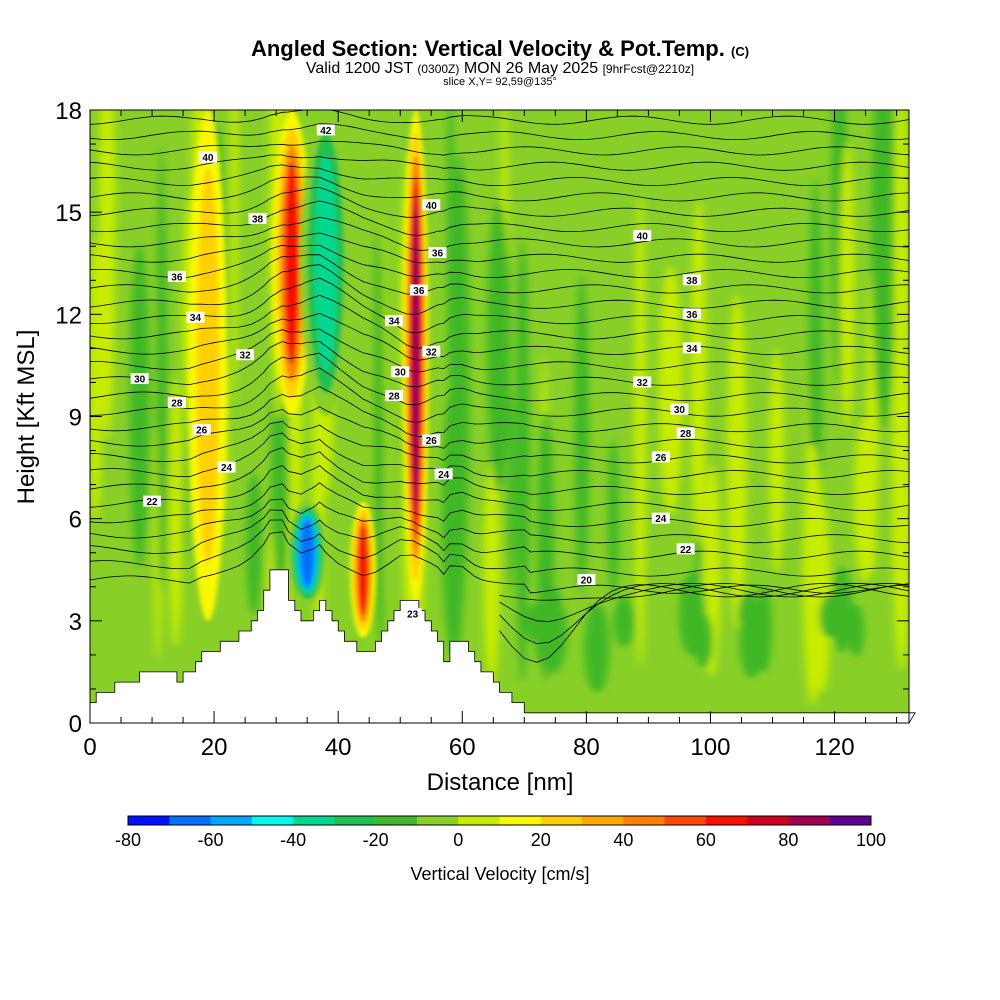 Image resolution: width=1000 pixels, height=1000 pixels. I want to click on y-tick-label: 0, so click(75, 724).